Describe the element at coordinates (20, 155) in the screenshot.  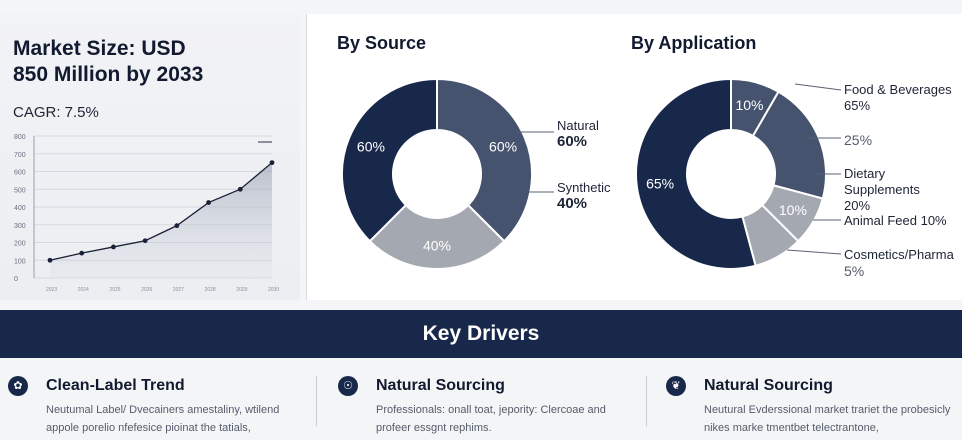
I see `y-tick-label: 700` at that location.